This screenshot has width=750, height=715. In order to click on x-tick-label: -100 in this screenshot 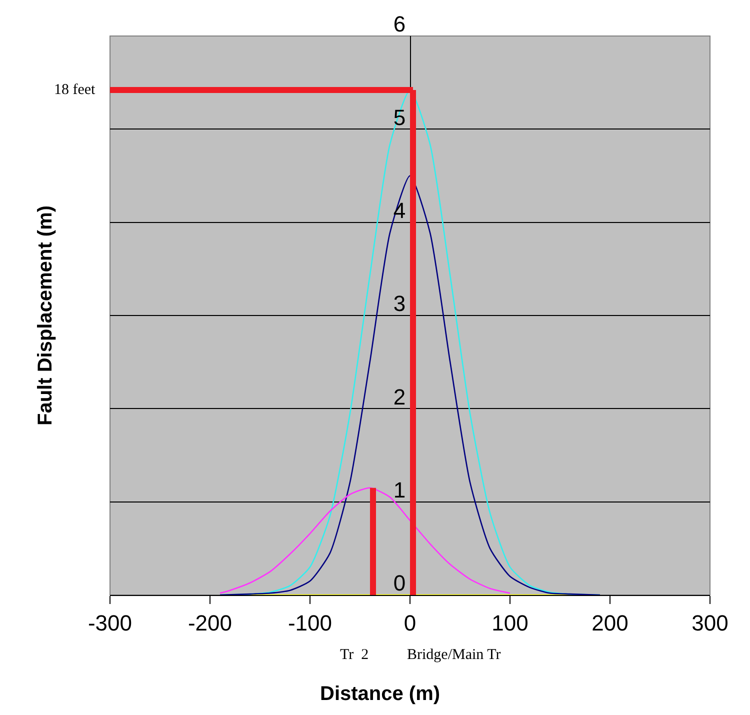, I will do `click(310, 623)`.